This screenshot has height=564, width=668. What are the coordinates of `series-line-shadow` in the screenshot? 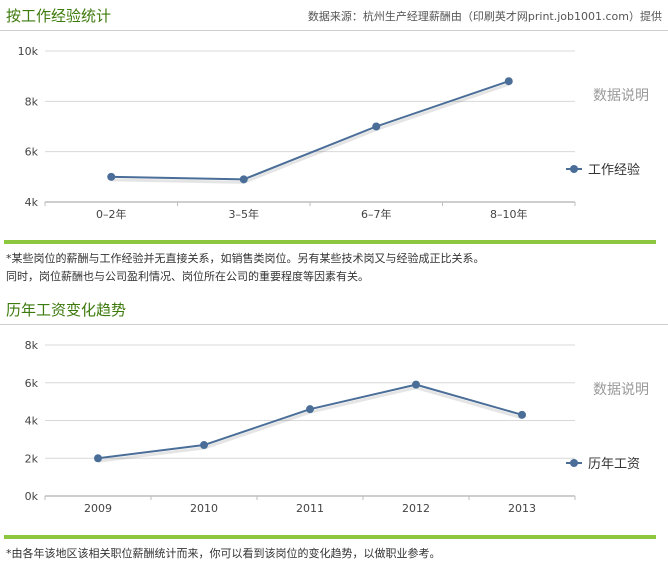 It's located at (310, 133).